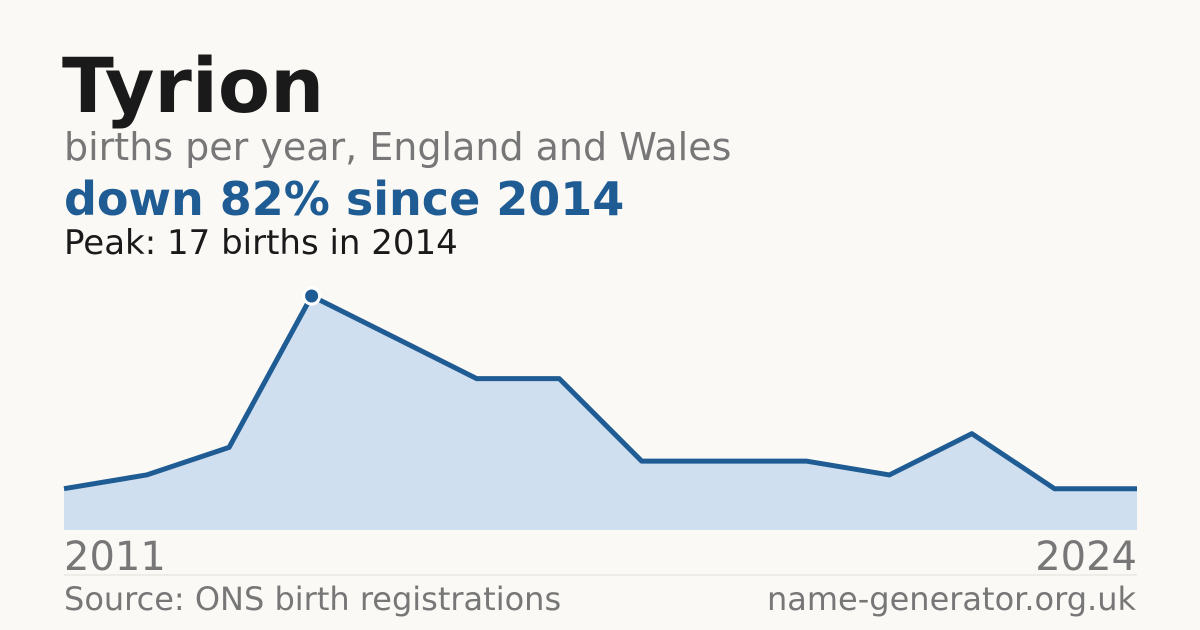 Image resolution: width=1200 pixels, height=630 pixels. What do you see at coordinates (312, 296) in the screenshot?
I see `peak-marker` at bounding box center [312, 296].